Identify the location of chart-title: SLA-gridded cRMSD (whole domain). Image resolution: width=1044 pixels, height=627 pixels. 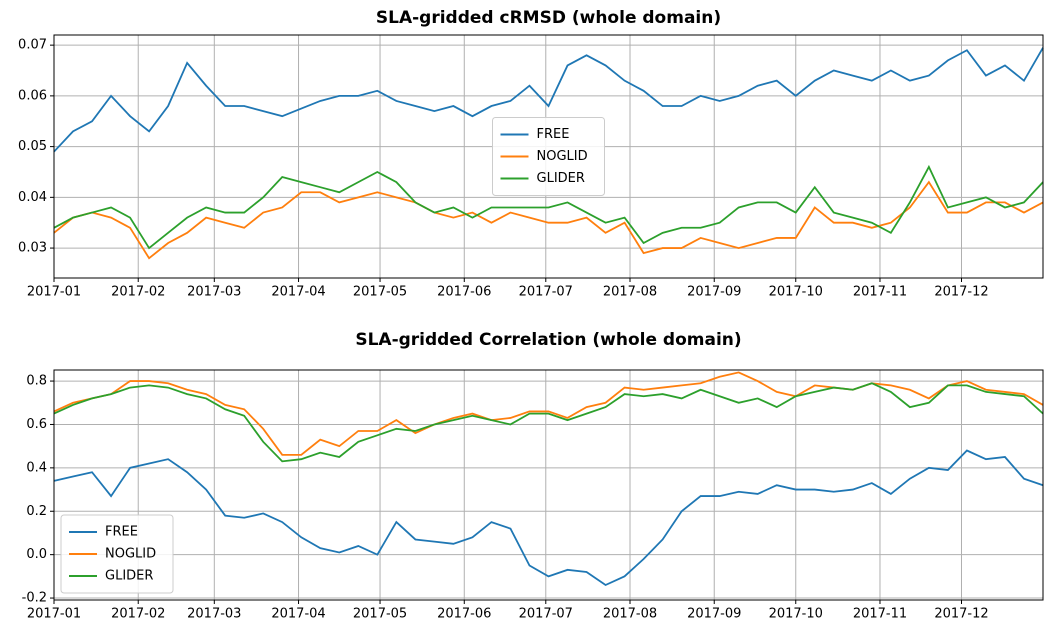
(548, 18).